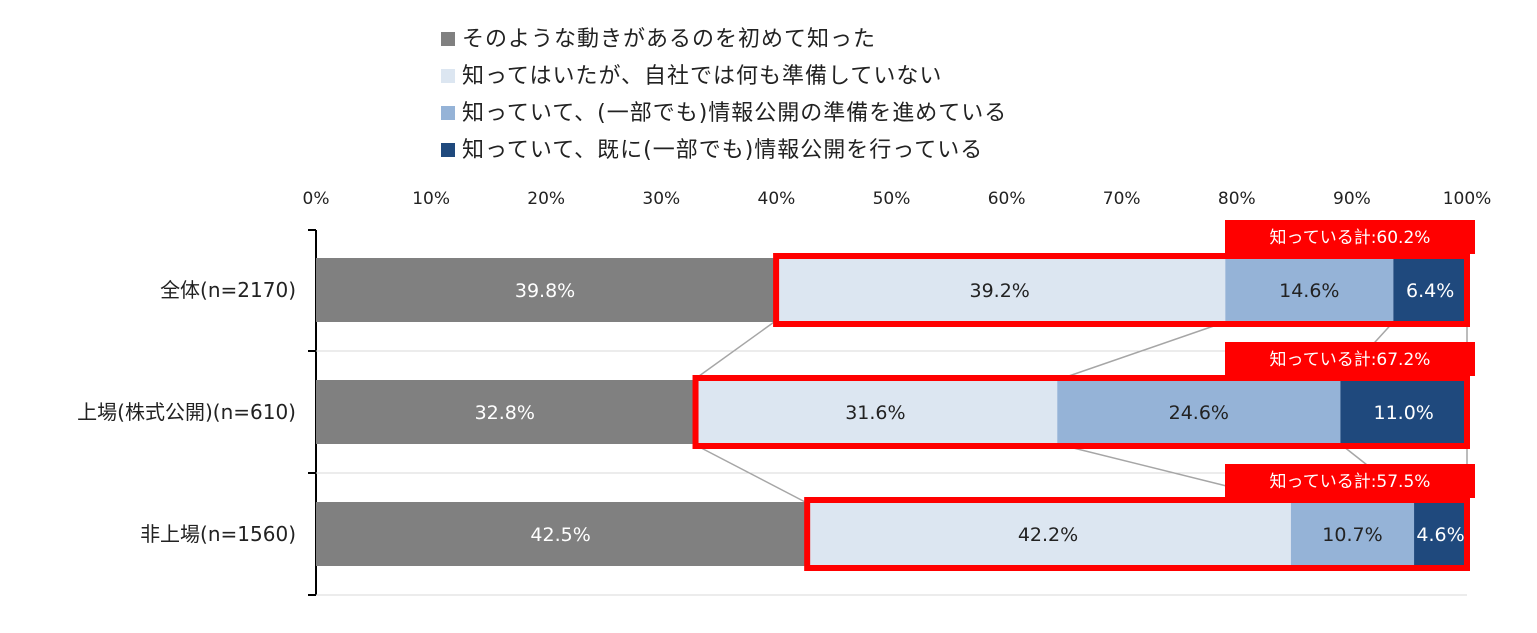 The image size is (1537, 633). I want to click on x-tick-label: 100%, so click(1467, 199).